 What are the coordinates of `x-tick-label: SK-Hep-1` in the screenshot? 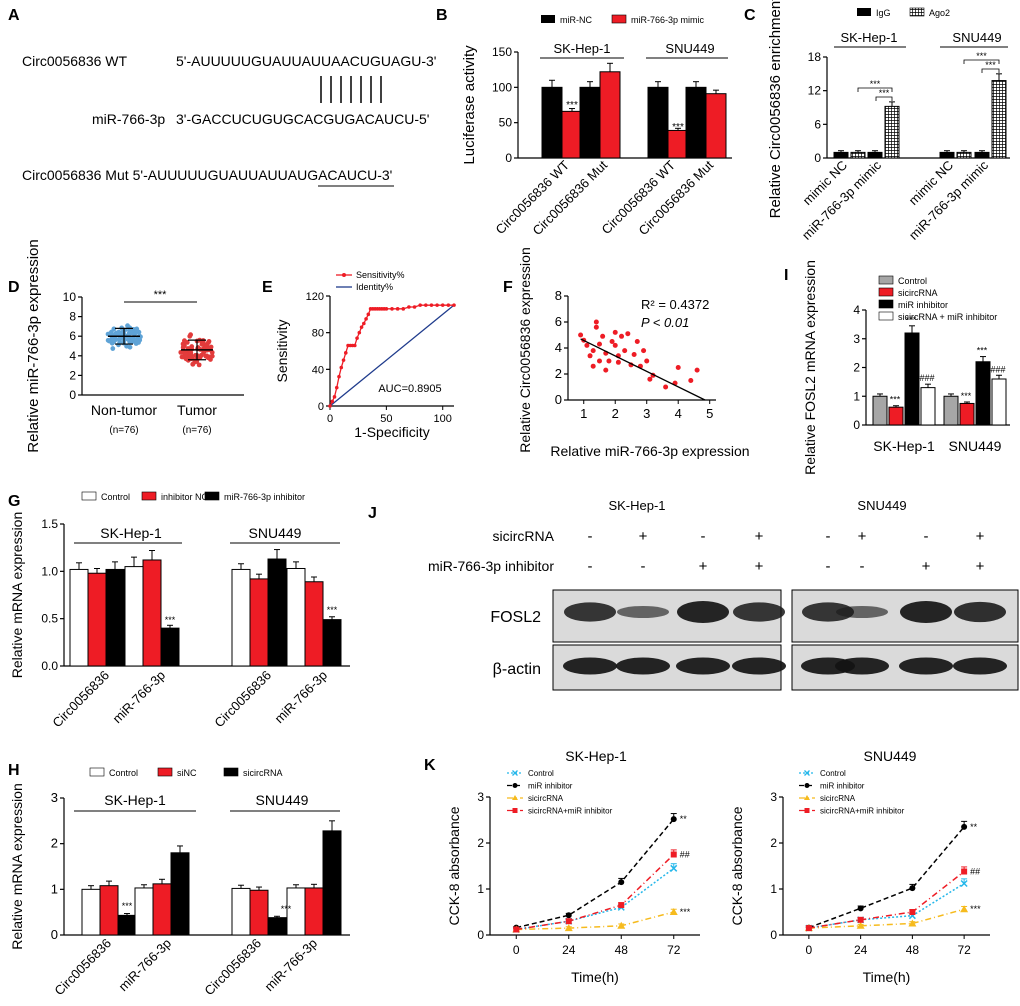 It's located at (904, 446).